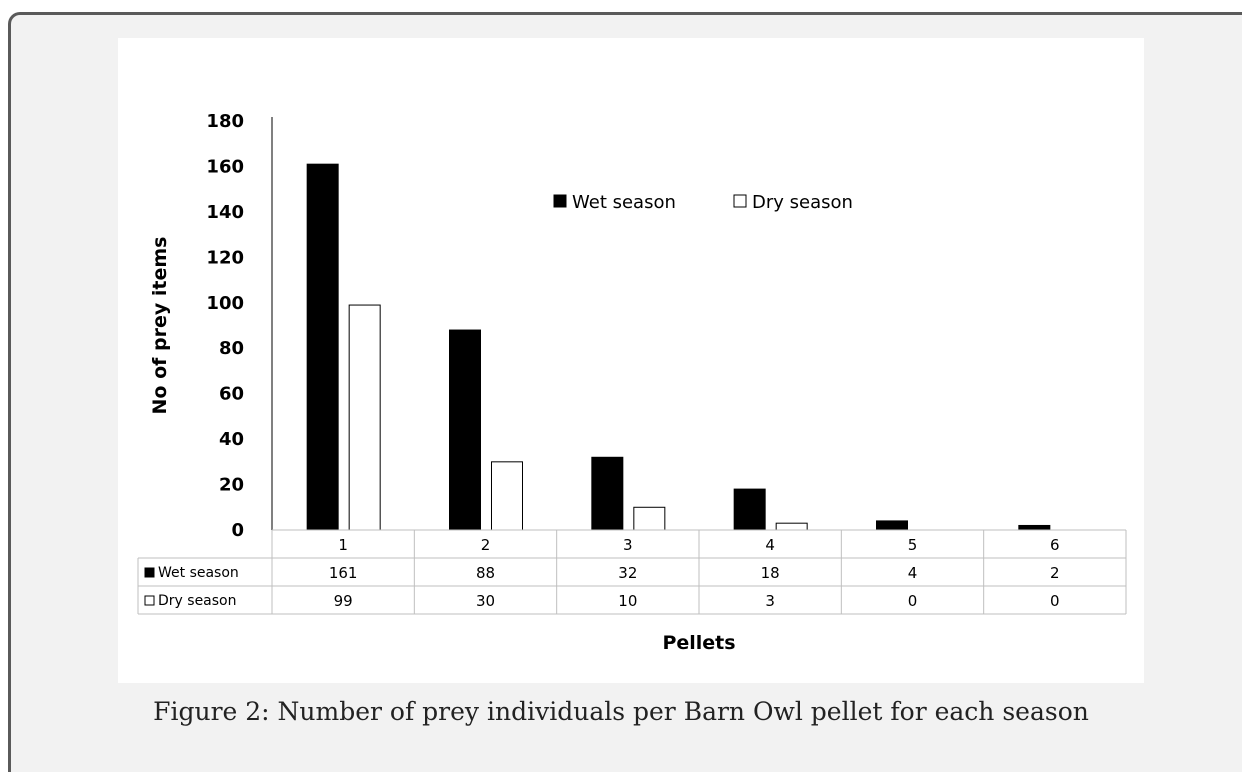  Describe the element at coordinates (225, 303) in the screenshot. I see `y-tick-label: 100` at that location.